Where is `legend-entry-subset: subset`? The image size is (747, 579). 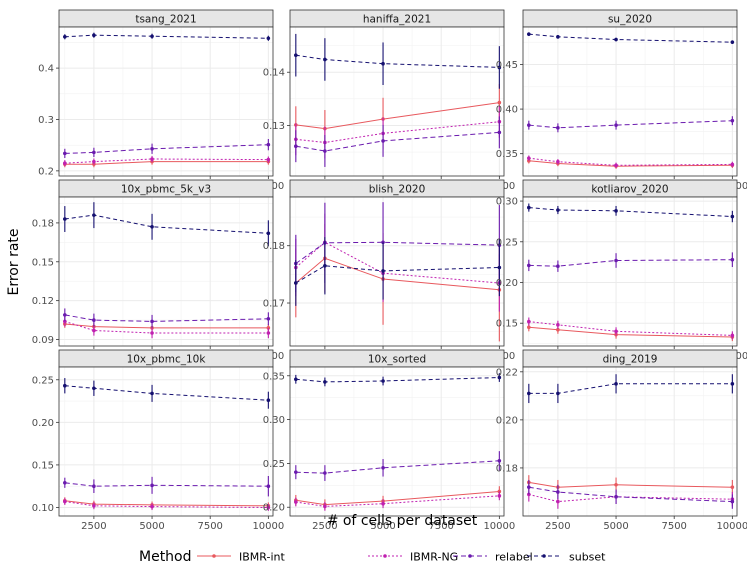
legend-entry-subset: subset is located at coordinates (566, 557).